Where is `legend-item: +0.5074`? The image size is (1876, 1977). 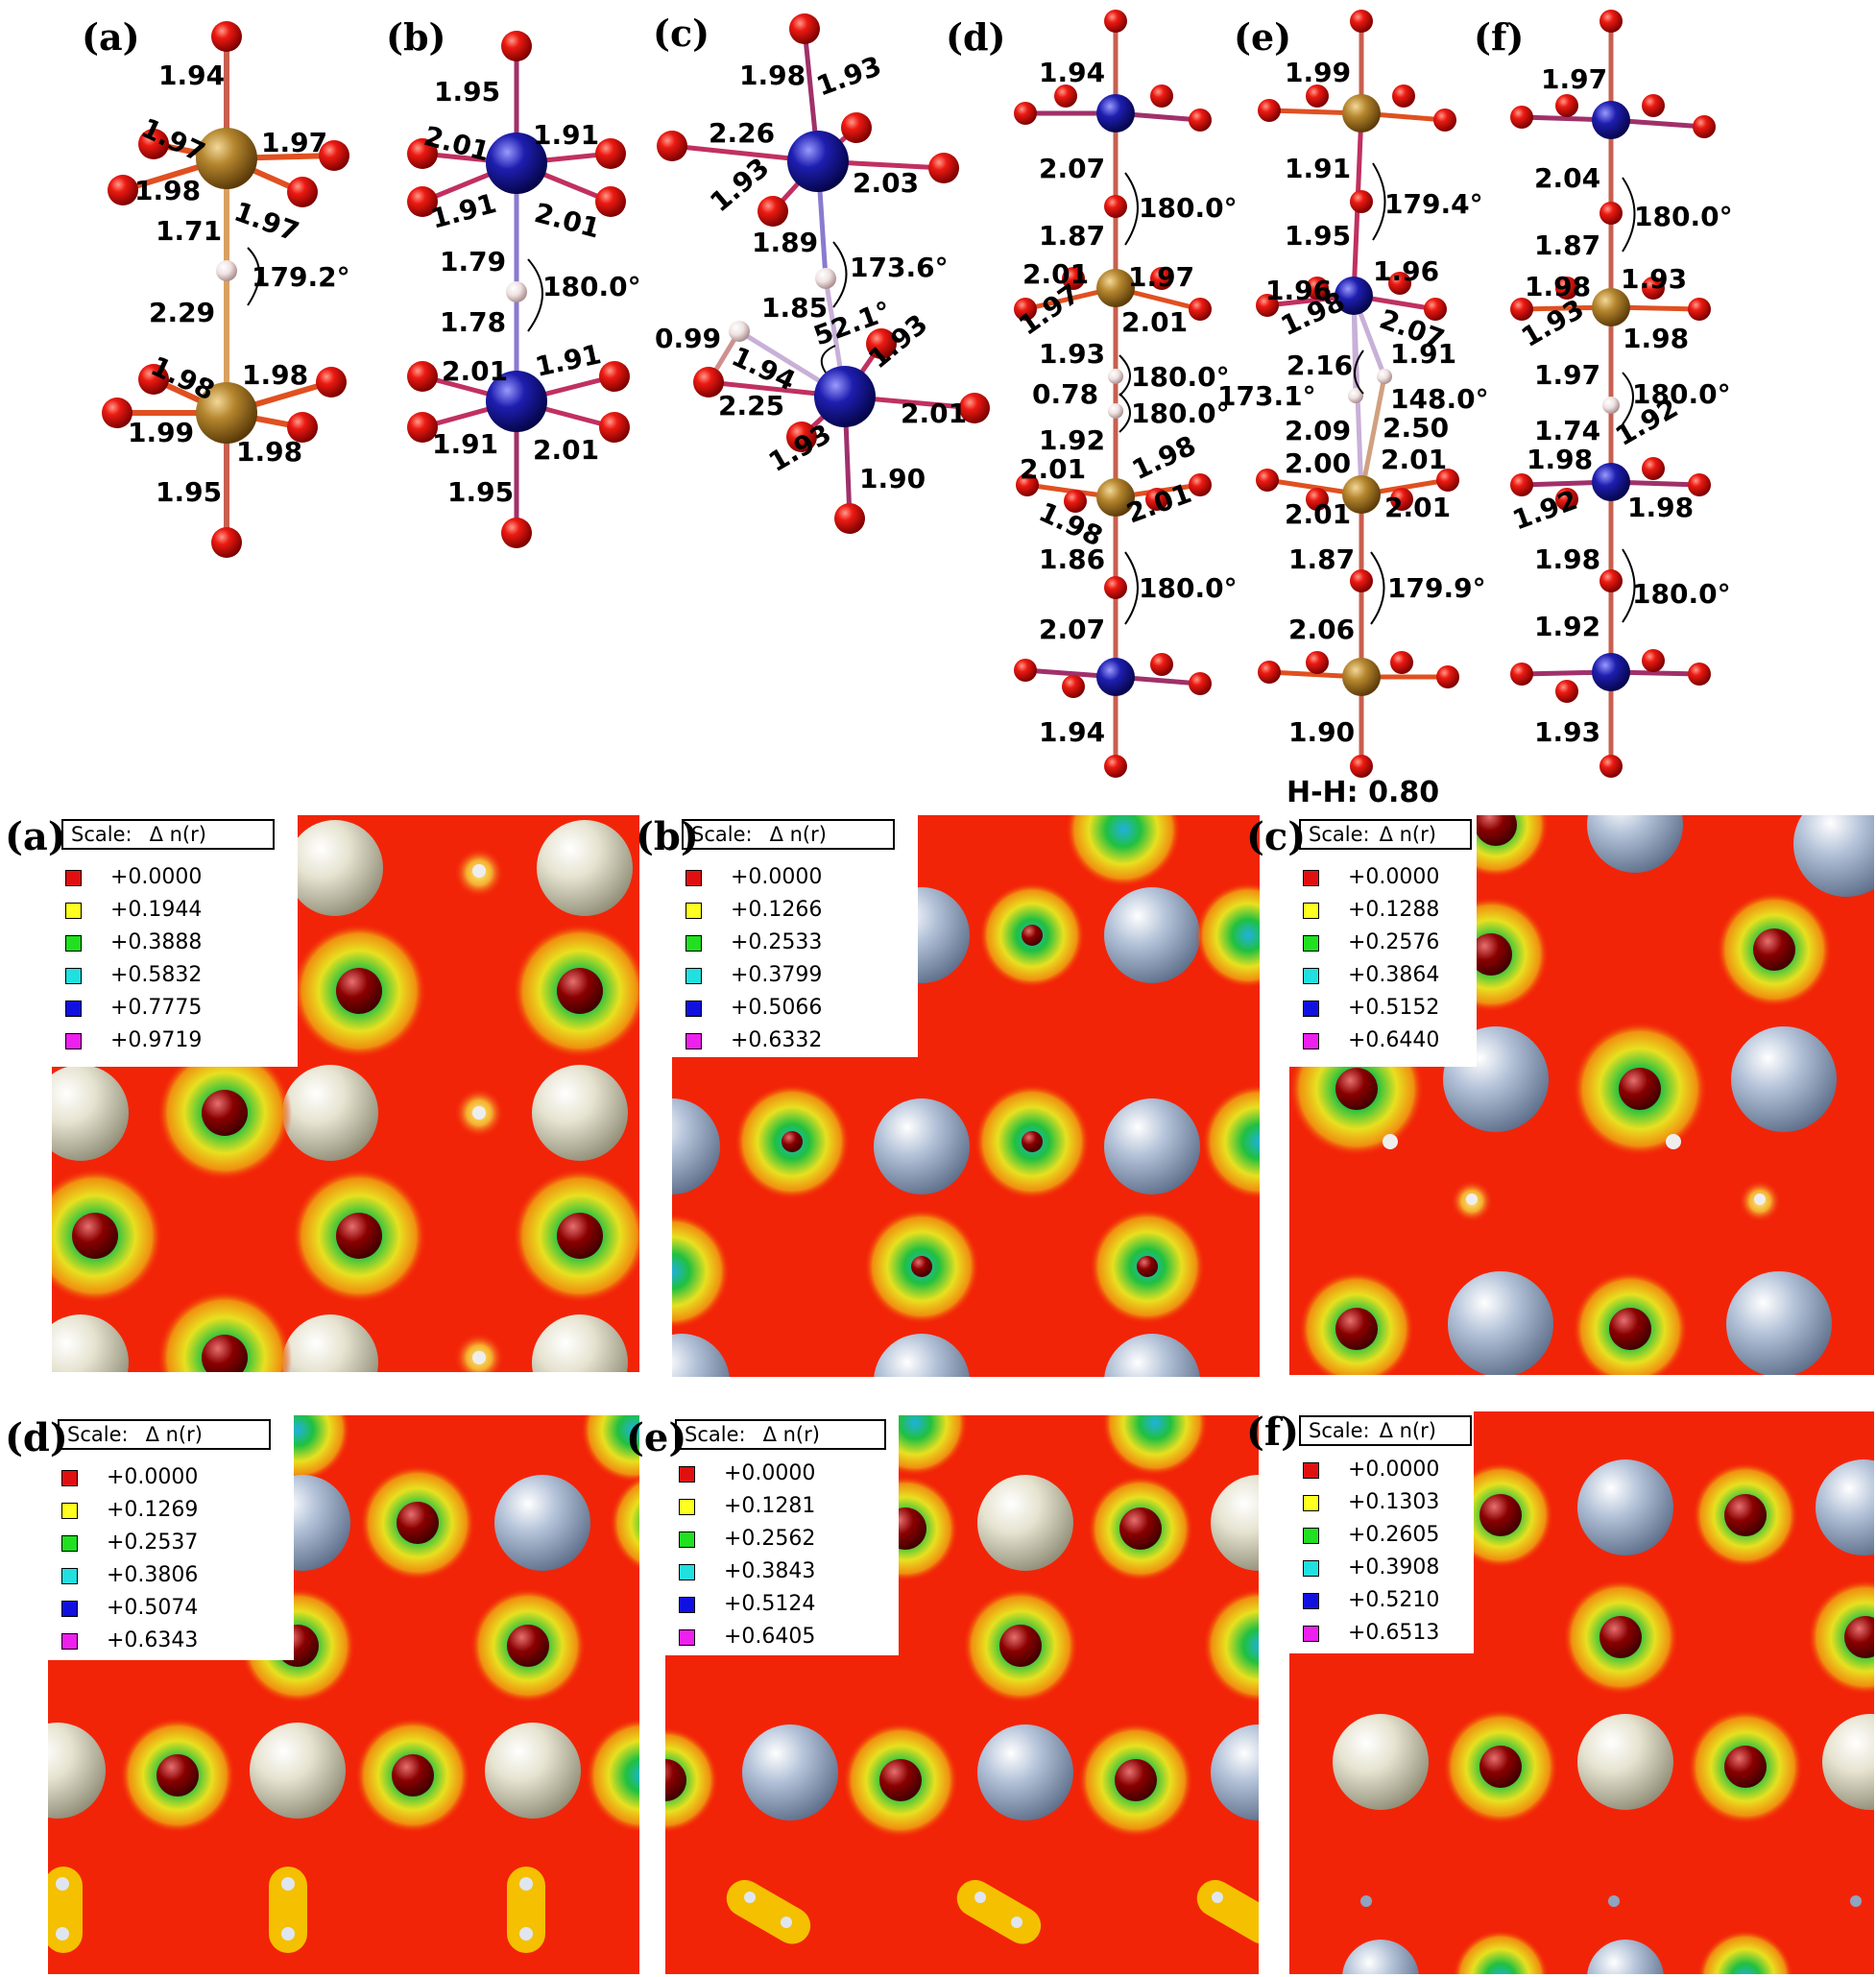 legend-item: +0.5074 is located at coordinates (129, 1608).